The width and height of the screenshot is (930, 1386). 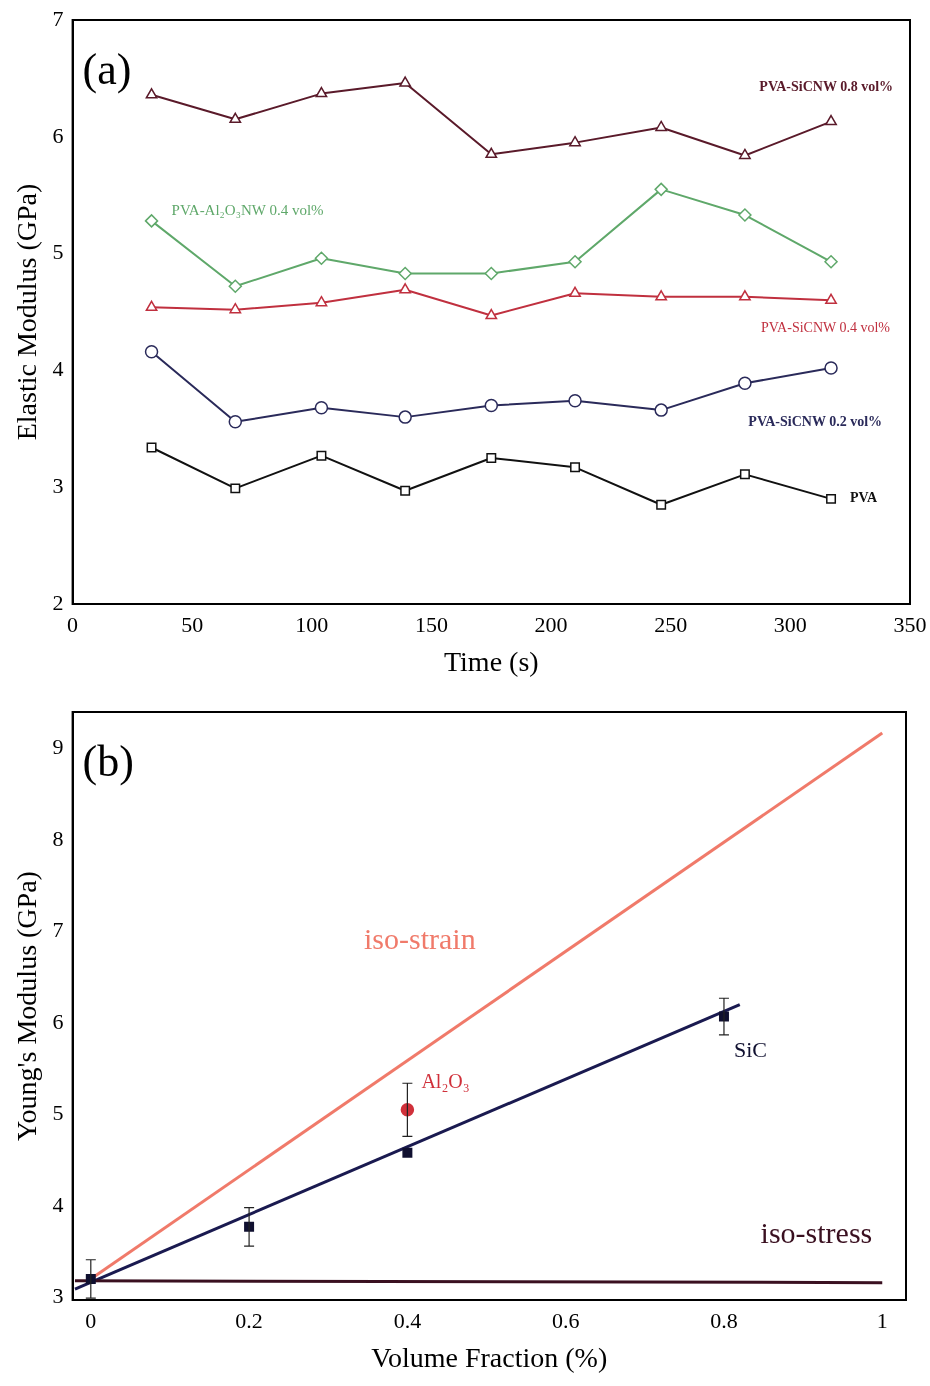 What do you see at coordinates (58, 747) in the screenshot?
I see `y-tick-label: 9` at bounding box center [58, 747].